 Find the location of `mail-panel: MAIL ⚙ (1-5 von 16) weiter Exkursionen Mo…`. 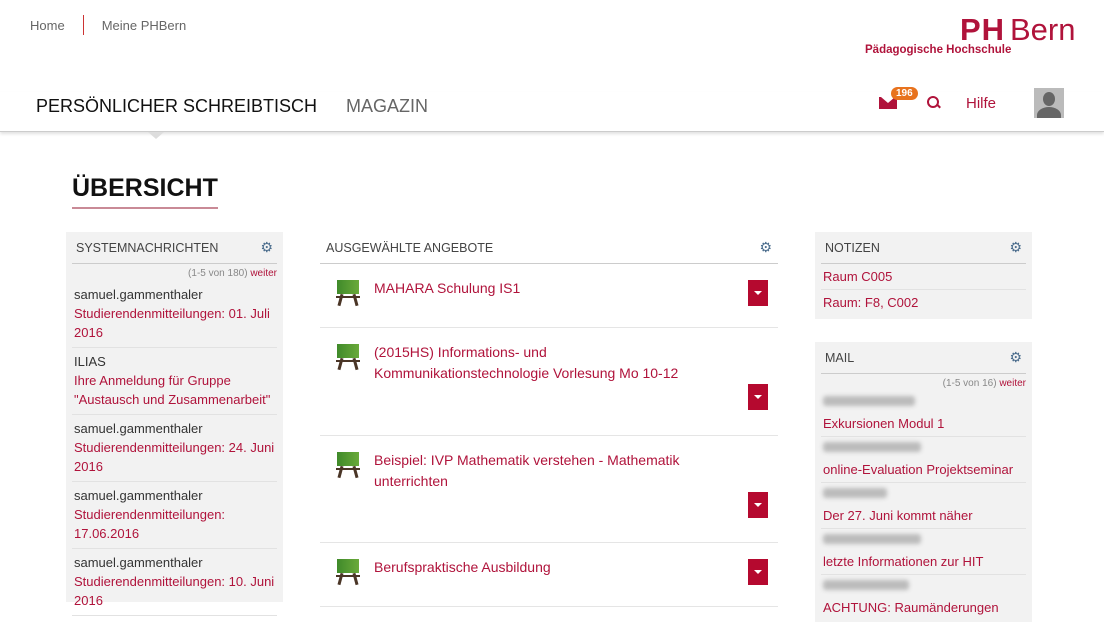

mail-panel: MAIL ⚙ (1-5 von 16) weiter Exkursionen Mo… is located at coordinates (923, 482).